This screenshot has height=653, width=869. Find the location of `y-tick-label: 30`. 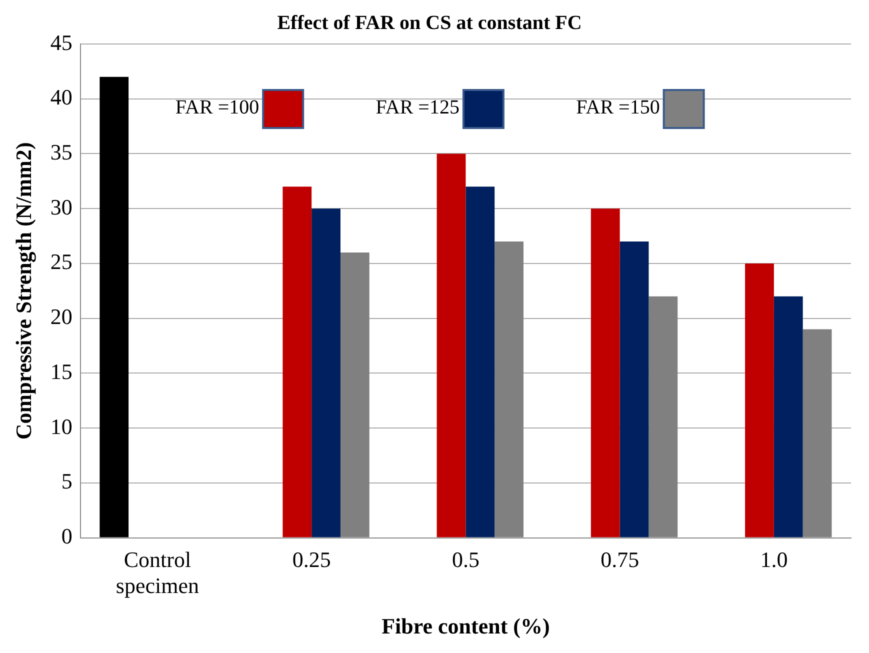

y-tick-label: 30 is located at coordinates (61, 207).